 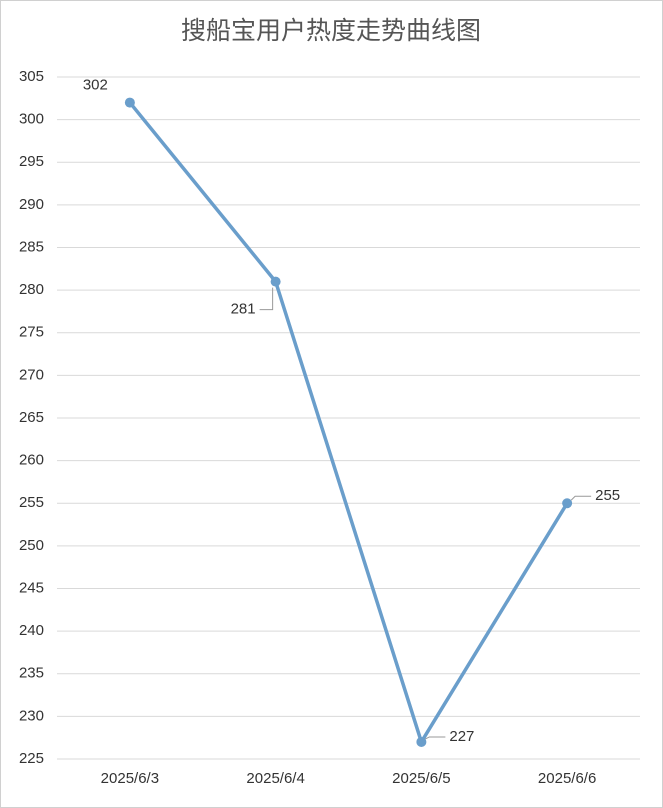 What do you see at coordinates (461, 736) in the screenshot?
I see `data-label: 227` at bounding box center [461, 736].